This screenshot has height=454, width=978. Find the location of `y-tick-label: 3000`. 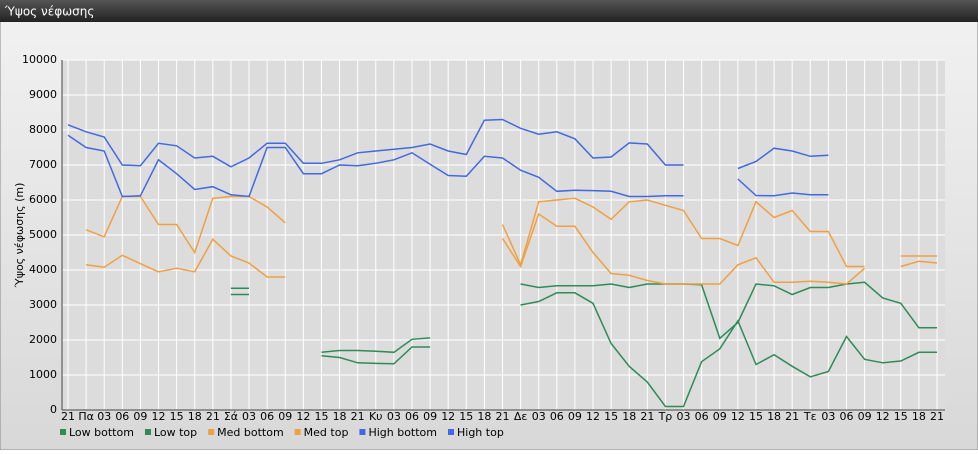

y-tick-label: 3000 is located at coordinates (43, 304).